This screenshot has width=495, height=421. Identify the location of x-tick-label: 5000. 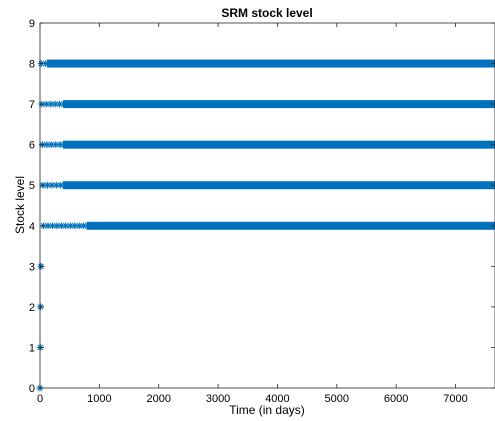
(337, 399).